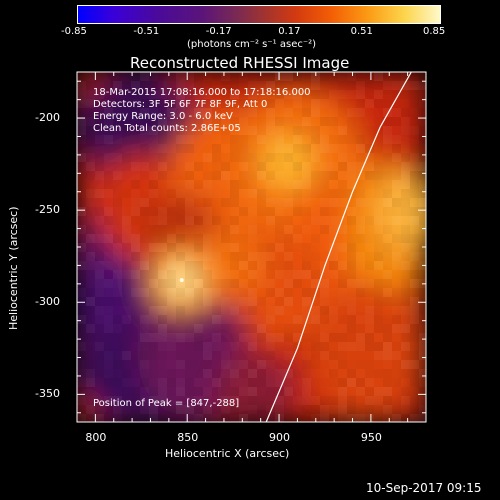  What do you see at coordinates (218, 31) in the screenshot?
I see `colorbar-tick-label: -0.17` at bounding box center [218, 31].